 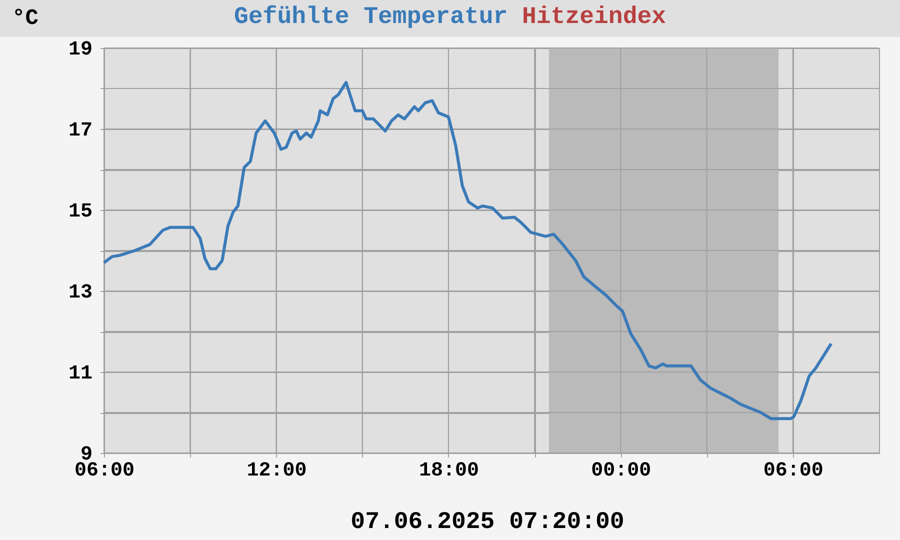 What do you see at coordinates (80, 374) in the screenshot?
I see `y-tick-label: 11` at bounding box center [80, 374].